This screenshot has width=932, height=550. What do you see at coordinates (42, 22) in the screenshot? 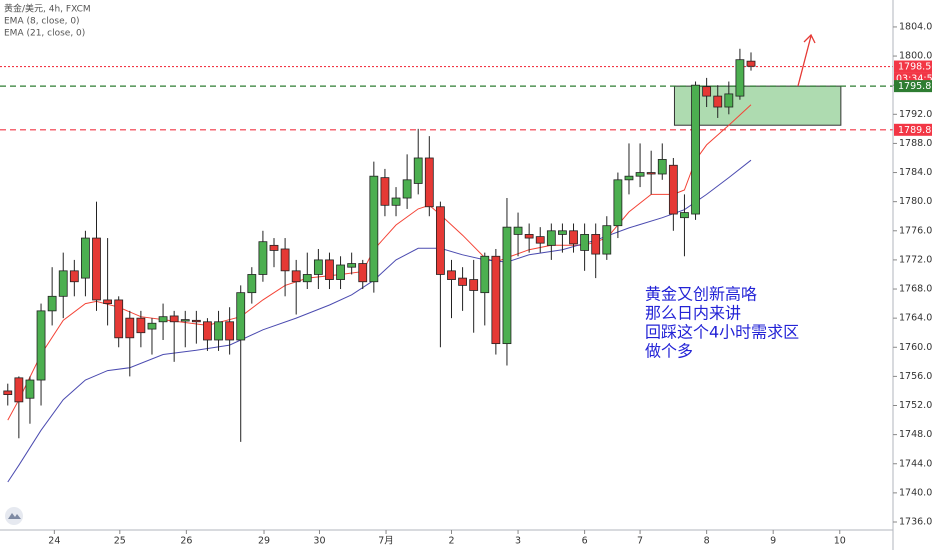
I see `legend-entry: EMA (8, close, 0)` at bounding box center [42, 22].